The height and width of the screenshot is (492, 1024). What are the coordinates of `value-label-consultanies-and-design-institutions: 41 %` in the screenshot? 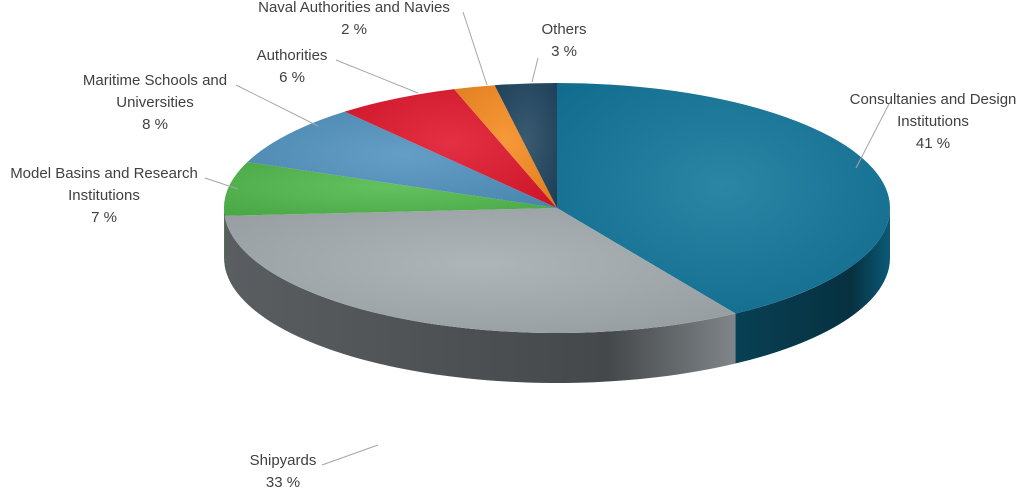 It's located at (933, 143).